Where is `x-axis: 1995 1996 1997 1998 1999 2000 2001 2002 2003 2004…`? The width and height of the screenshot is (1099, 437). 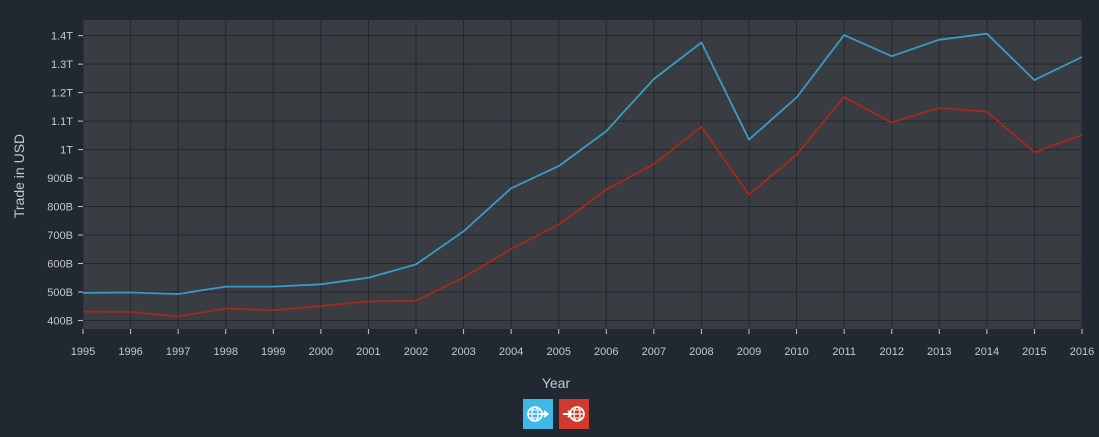
x-axis: 1995 1996 1997 1998 1999 2000 2001 2002 2003 2004… is located at coordinates (582, 343).